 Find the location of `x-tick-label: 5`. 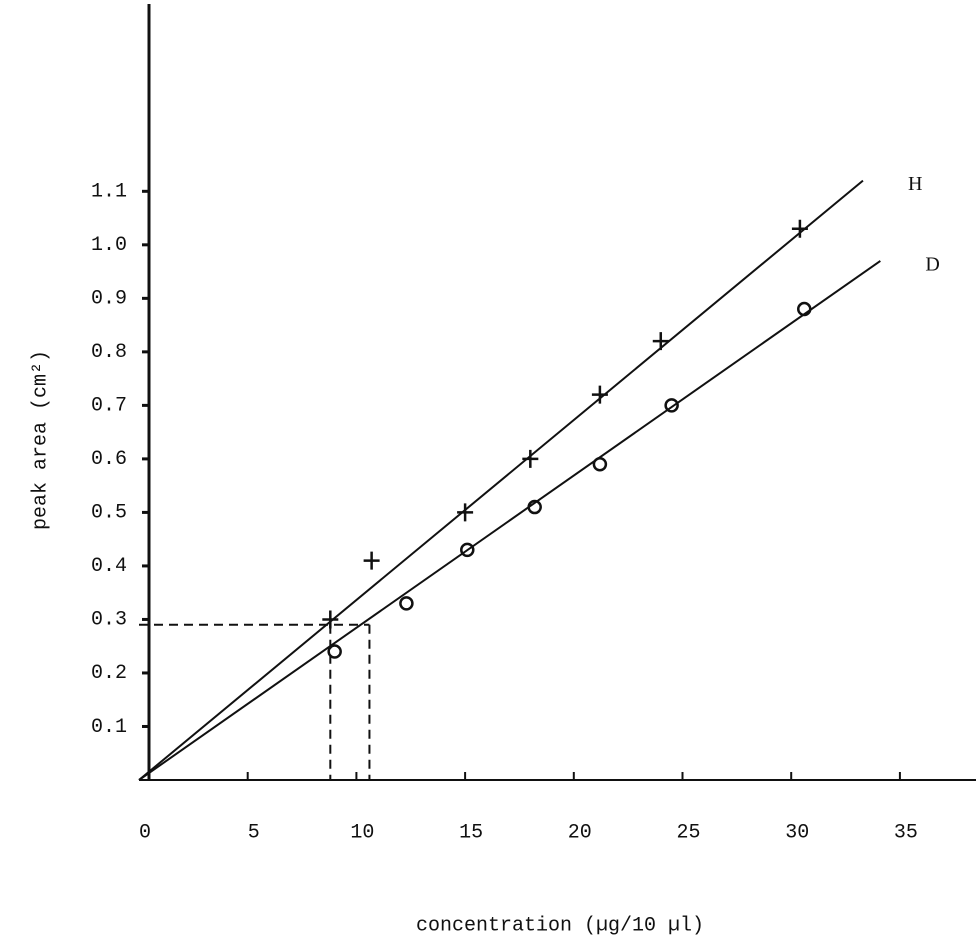

x-tick-label: 5 is located at coordinates (254, 832).